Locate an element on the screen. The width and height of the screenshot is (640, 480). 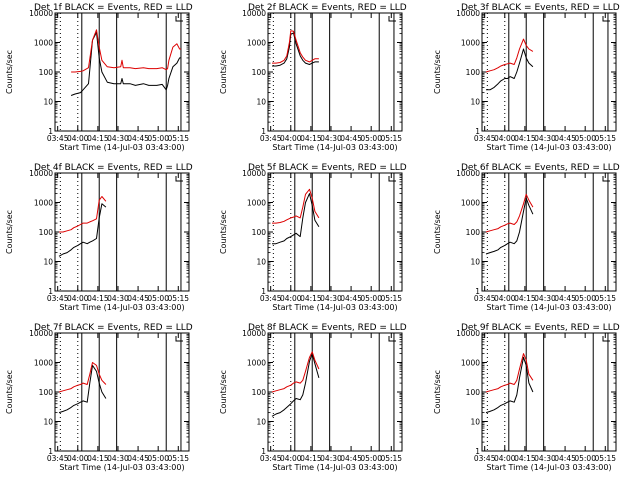
chart-title: Det 9f BLACK = Events, RED = LLD is located at coordinates (540, 328).